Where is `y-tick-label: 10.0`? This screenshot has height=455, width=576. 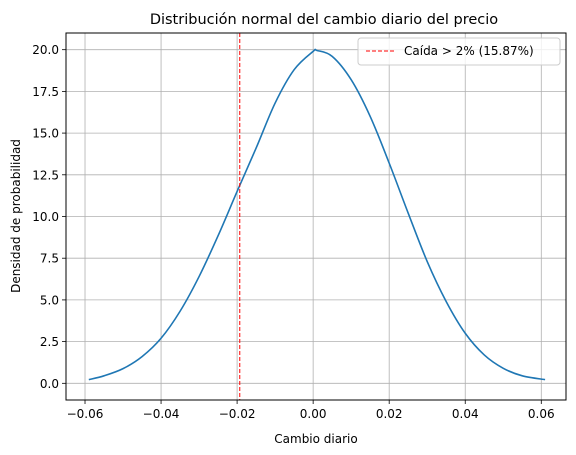
y-tick-label: 10.0 is located at coordinates (45, 217).